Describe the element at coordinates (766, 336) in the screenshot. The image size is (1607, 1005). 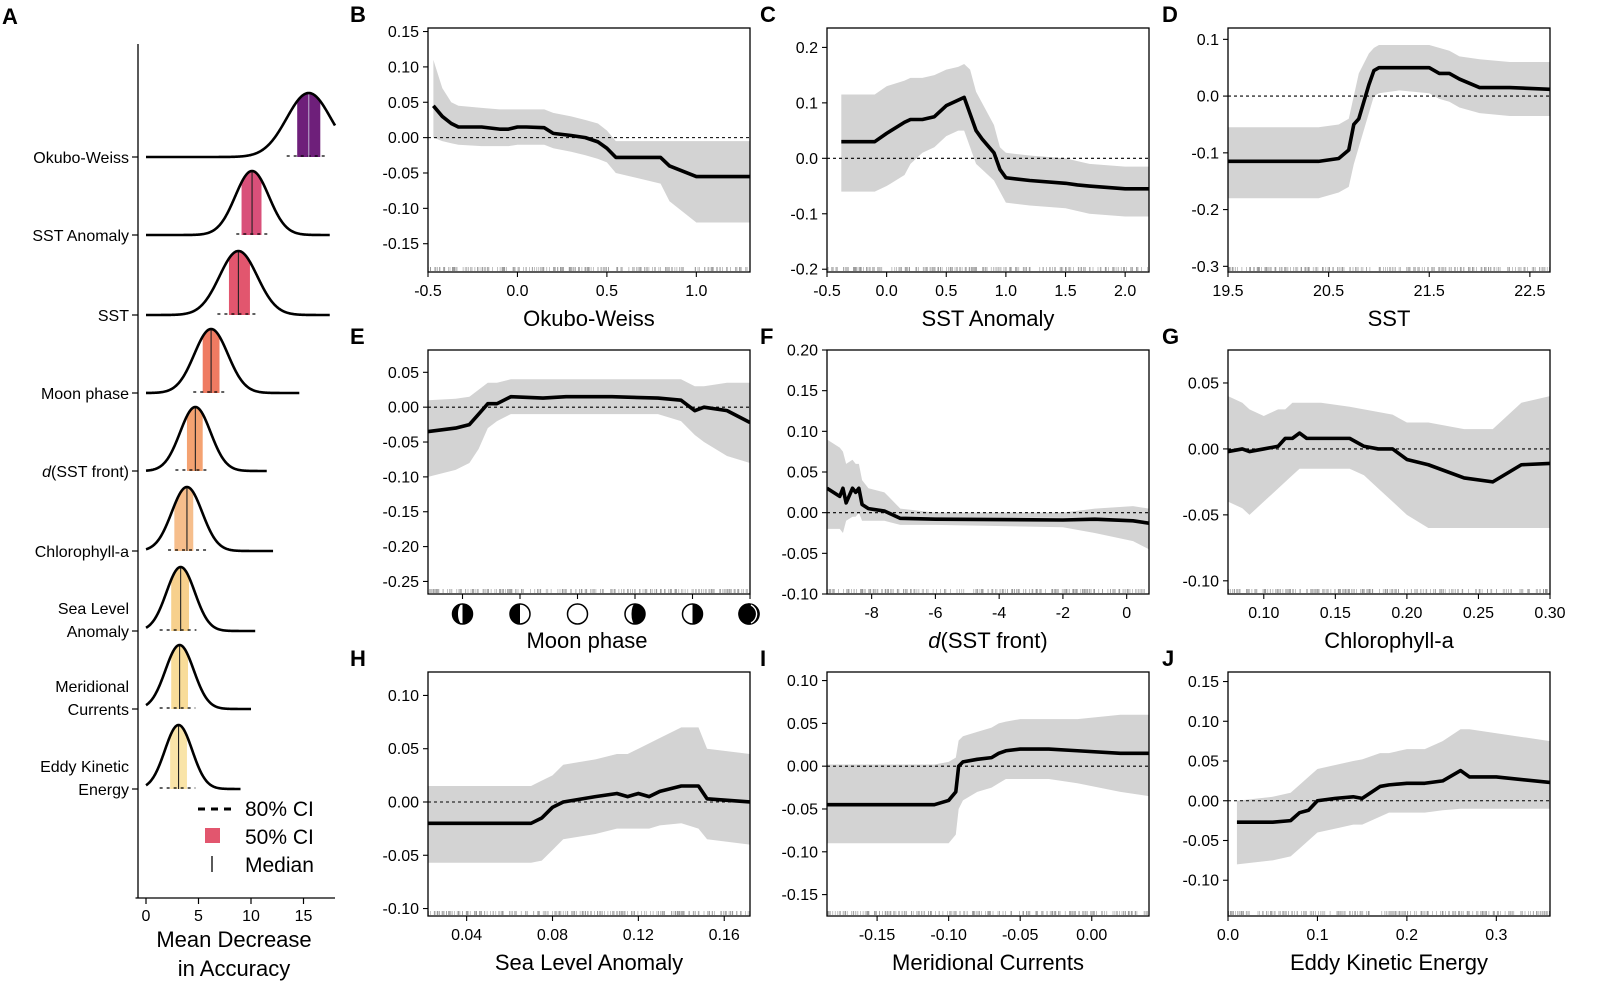
I see `panel-letter: F` at that location.